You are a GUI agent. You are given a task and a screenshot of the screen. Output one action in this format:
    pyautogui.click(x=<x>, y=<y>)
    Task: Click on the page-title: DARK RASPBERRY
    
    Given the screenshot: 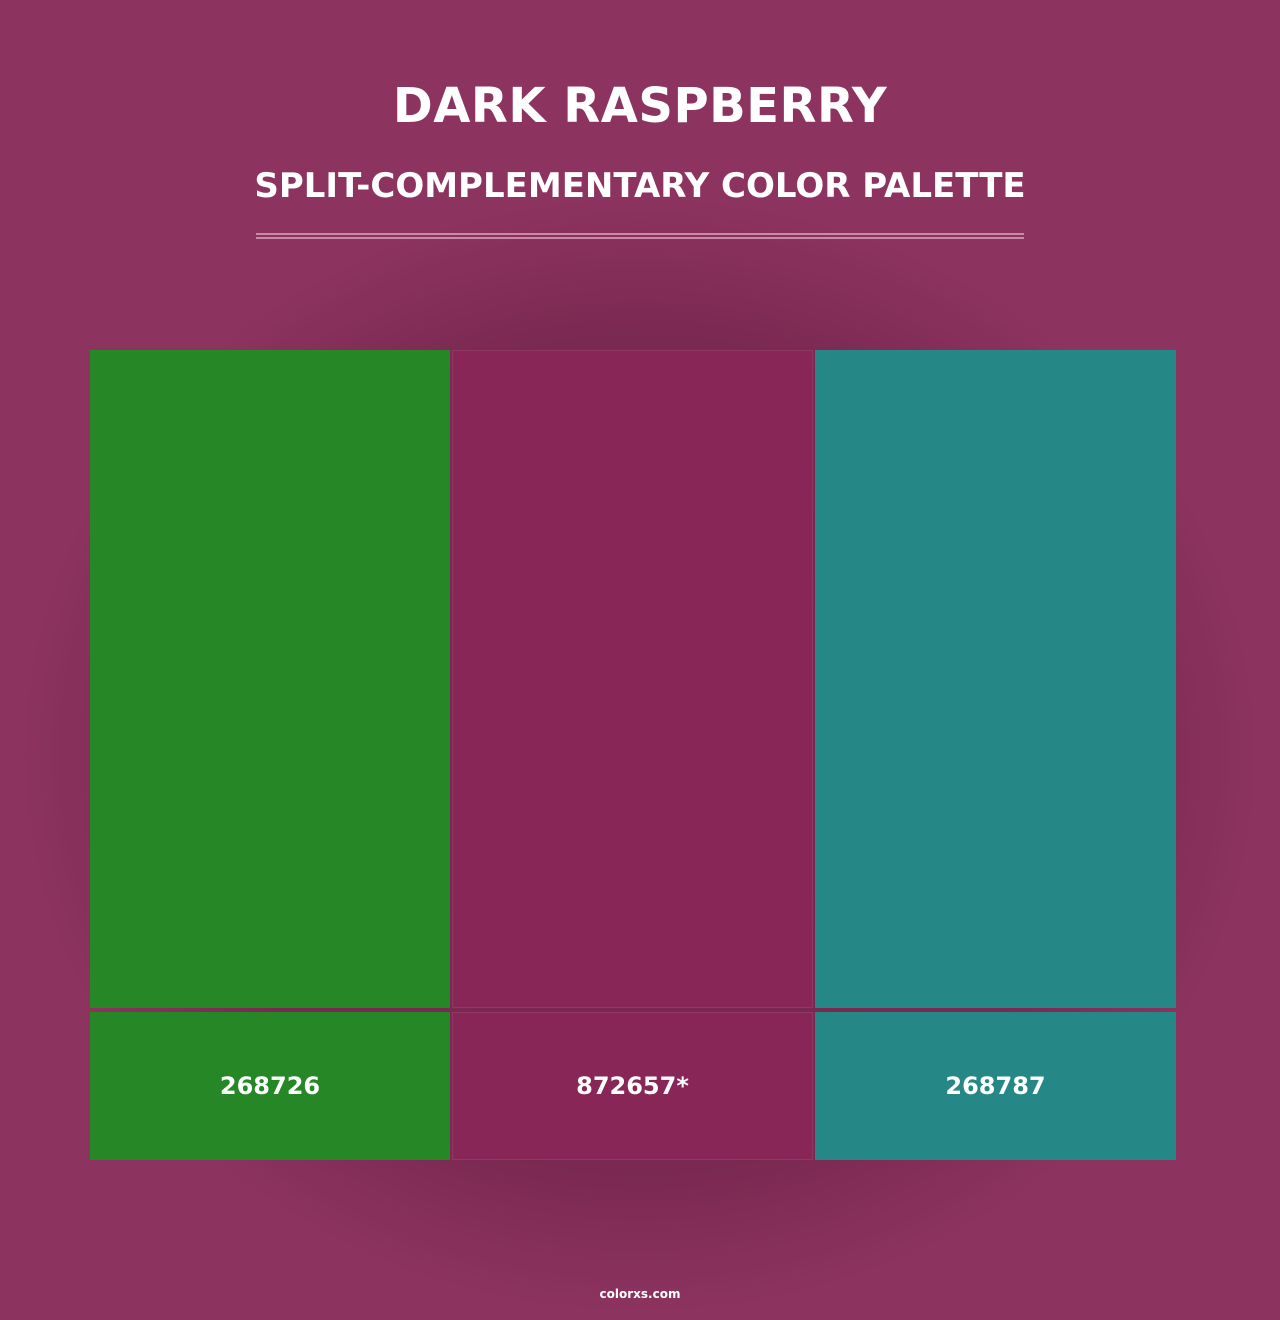 What is the action you would take?
    pyautogui.click(x=640, y=106)
    